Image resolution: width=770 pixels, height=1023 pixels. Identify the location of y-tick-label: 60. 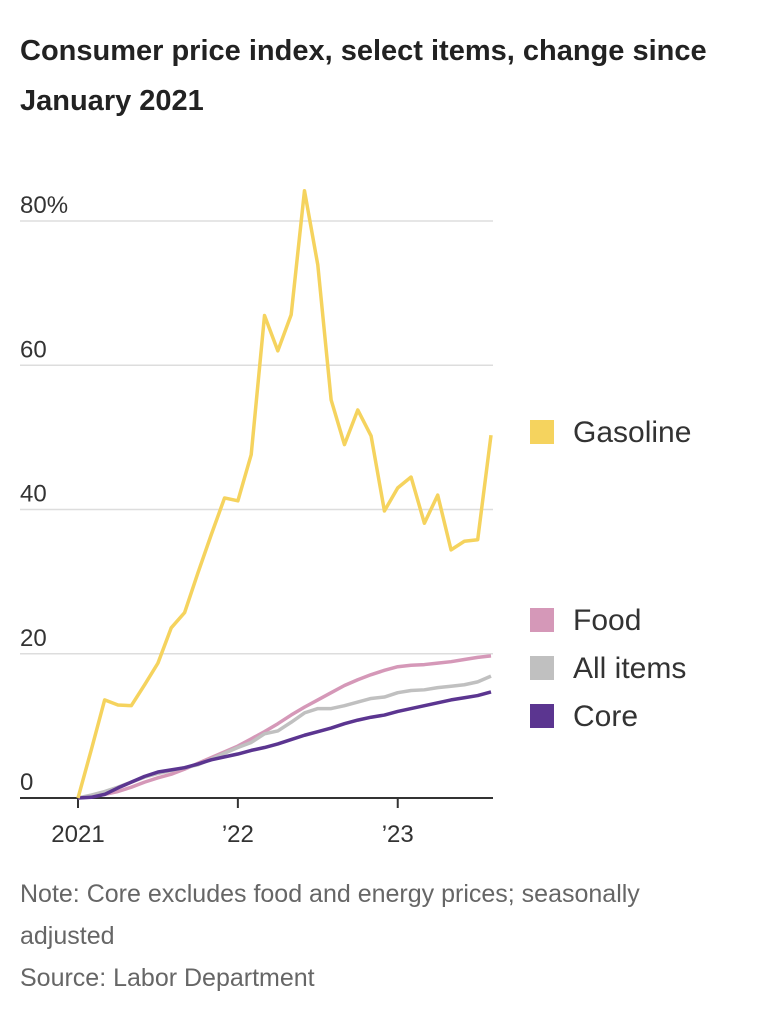
(33, 349).